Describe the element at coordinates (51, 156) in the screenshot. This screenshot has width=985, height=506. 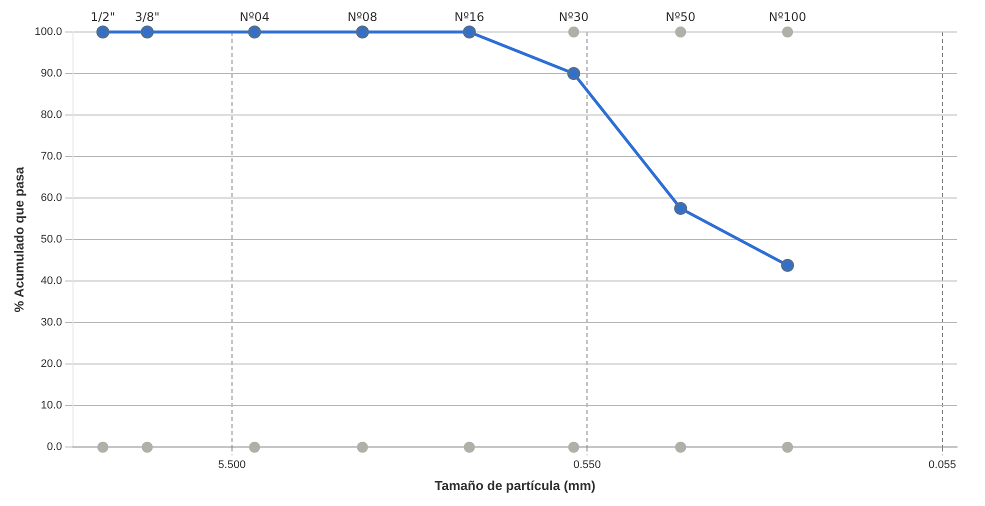
I see `y-tick-label: 70.0` at that location.